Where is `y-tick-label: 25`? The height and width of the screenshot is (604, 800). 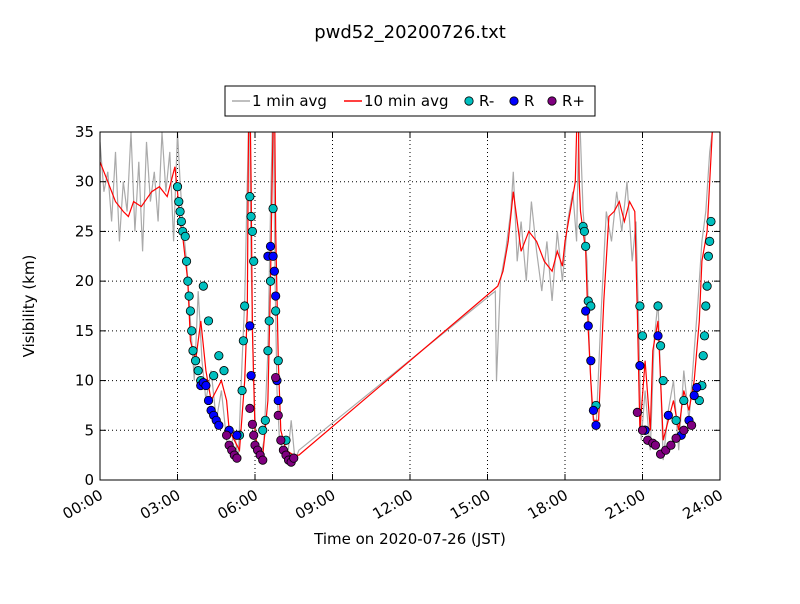 y-tick-label: 25 is located at coordinates (84, 231).